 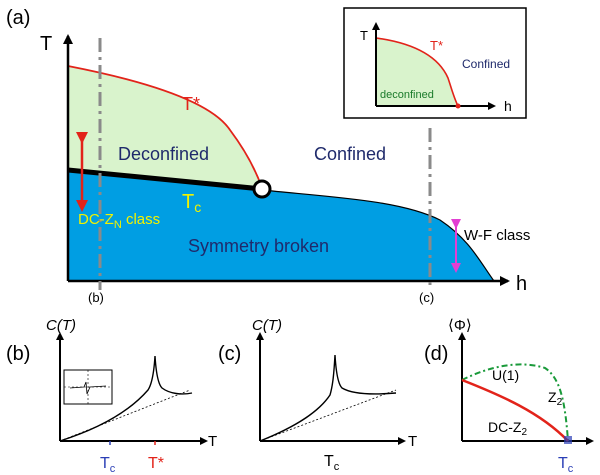 I want to click on panel-b-tick-tc: Tc, so click(x=108, y=465).